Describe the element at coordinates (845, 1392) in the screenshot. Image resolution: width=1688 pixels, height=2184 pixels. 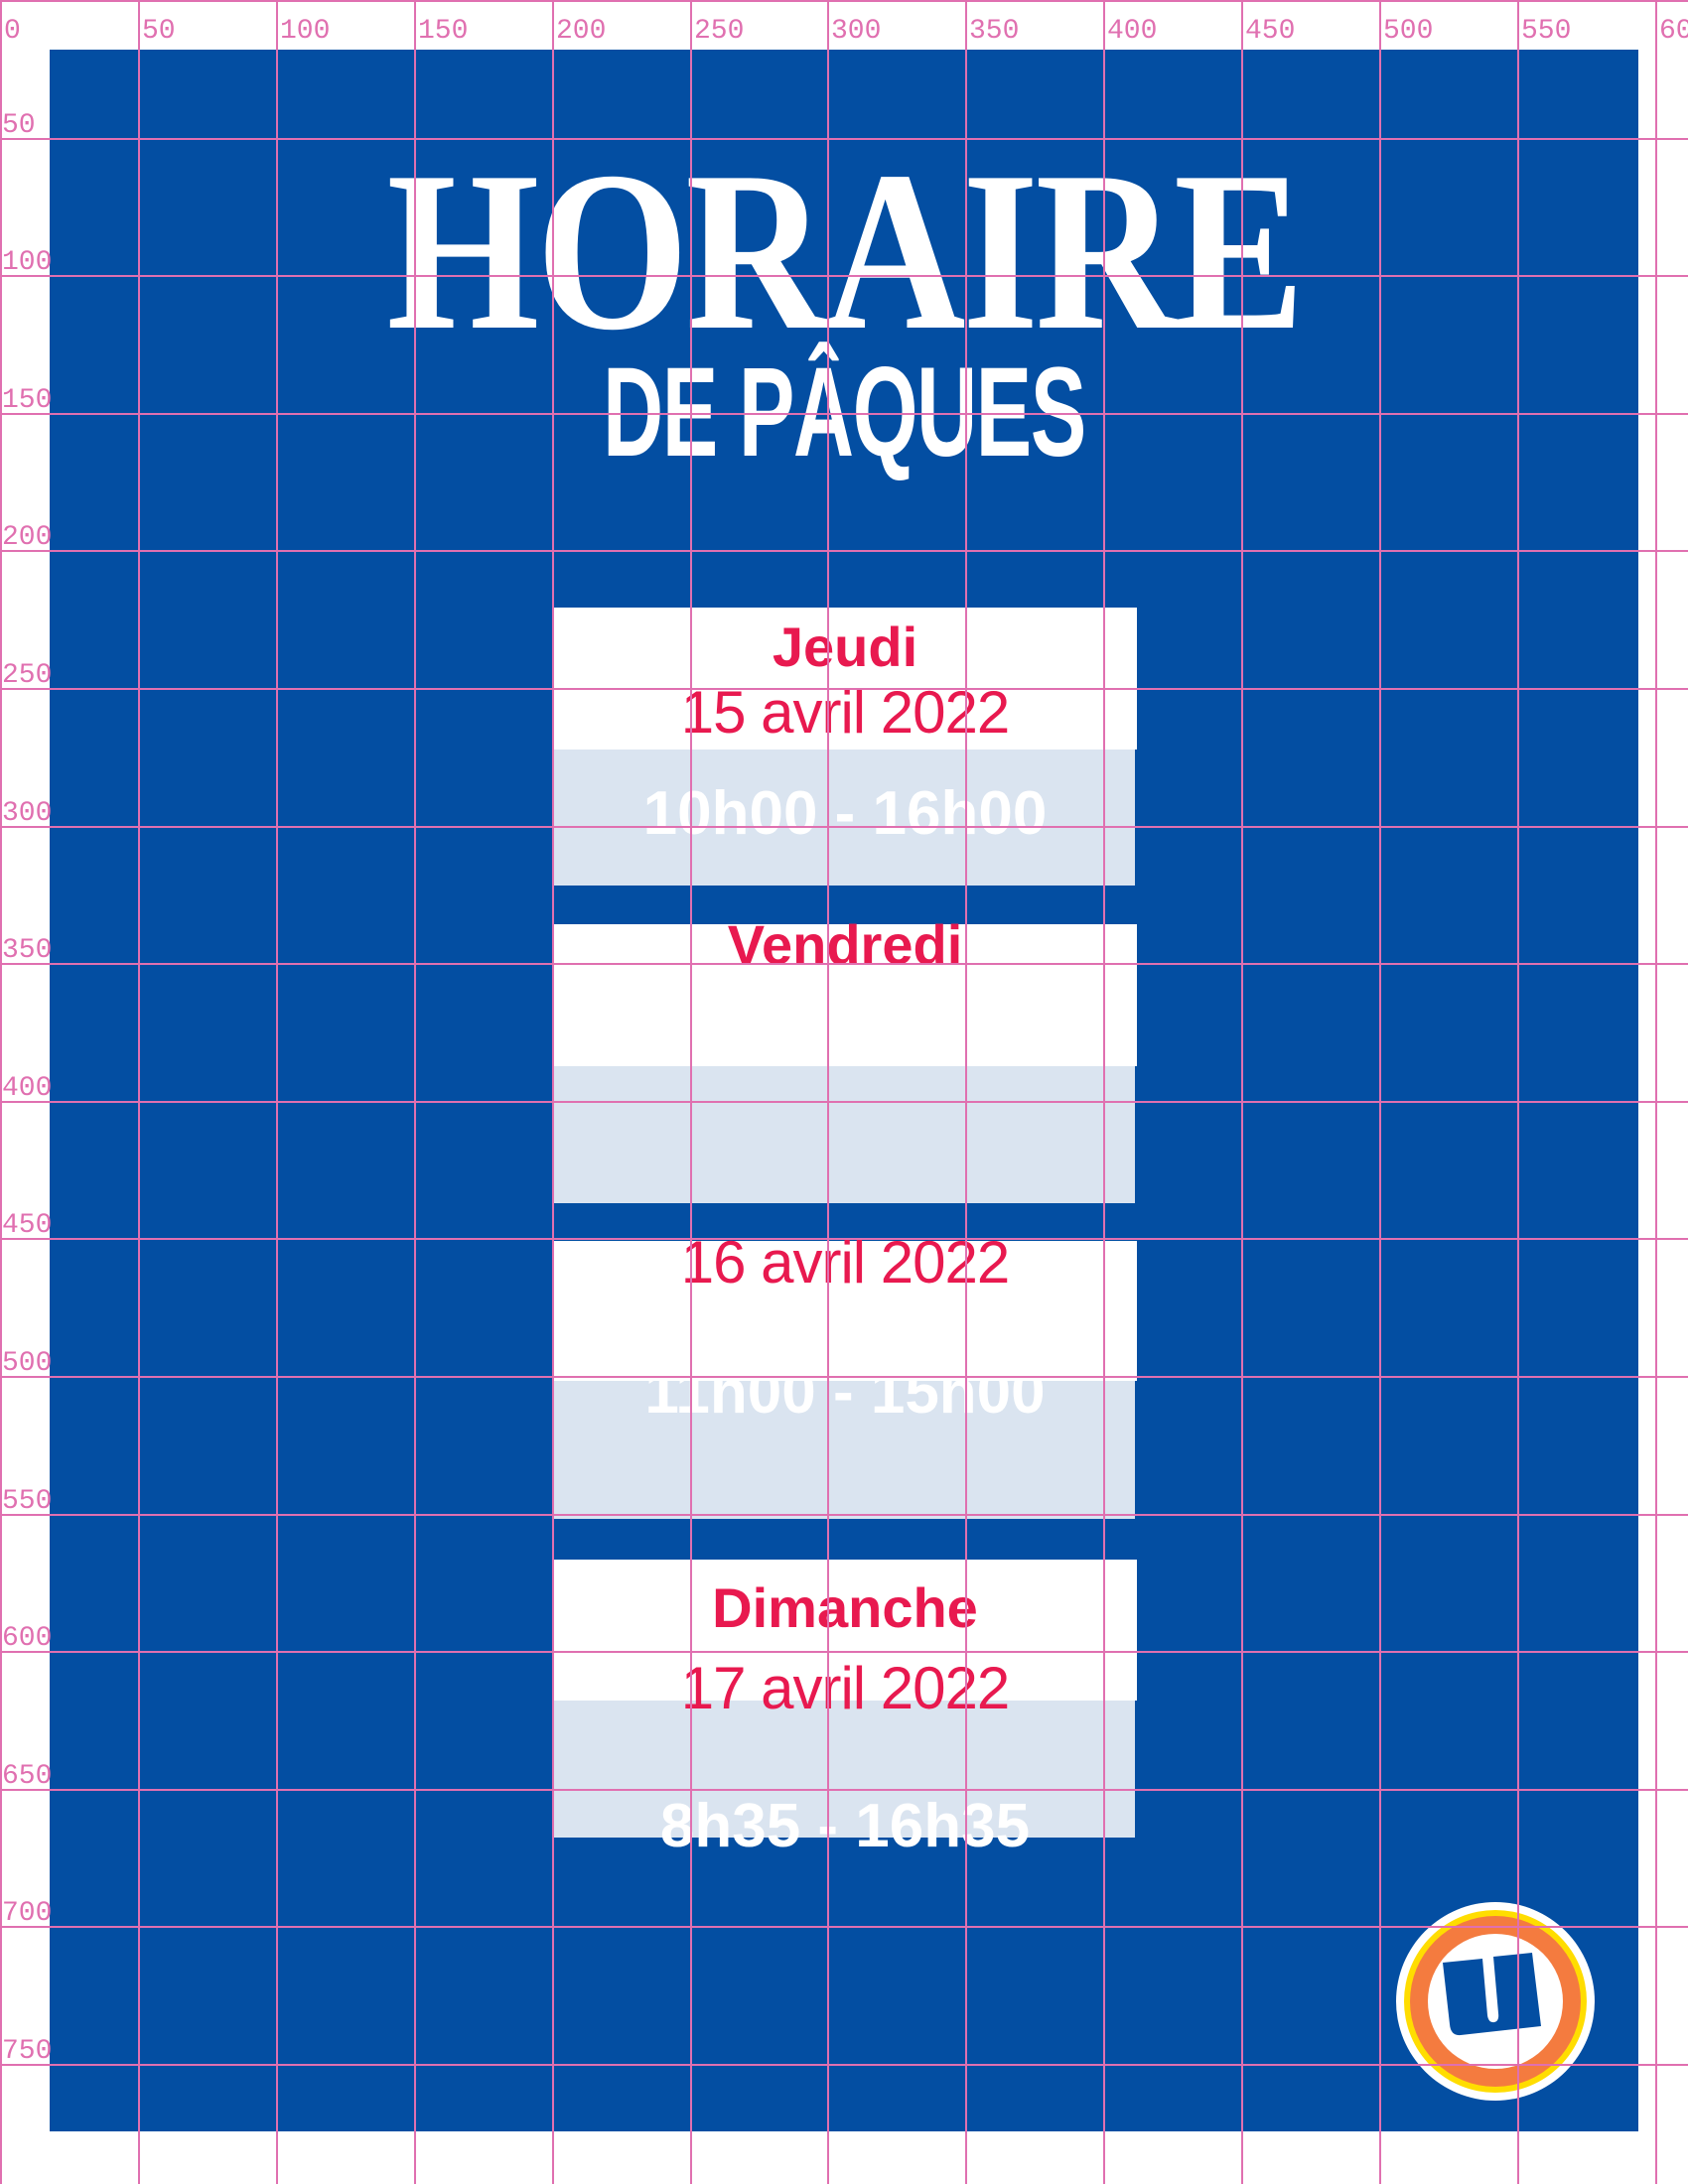
I see `hours-label: 11h00 - 15h00` at that location.